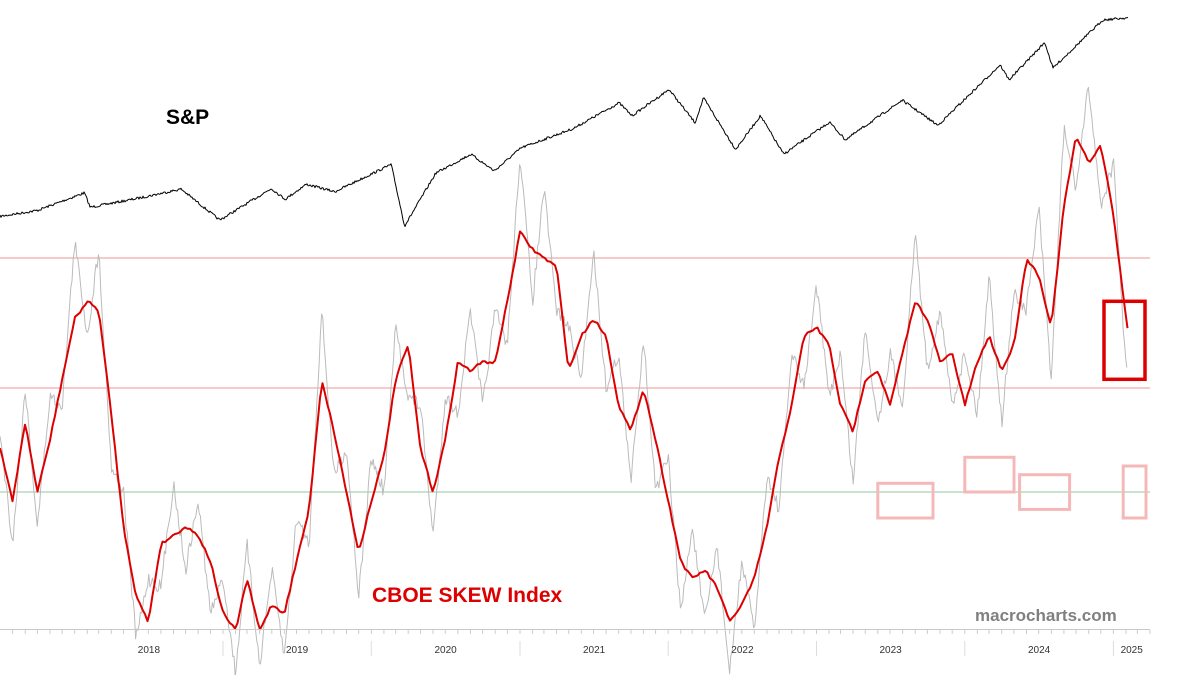 The width and height of the screenshot is (1200, 675). Describe the element at coordinates (742, 650) in the screenshot. I see `x-tick-label: 2022` at that location.